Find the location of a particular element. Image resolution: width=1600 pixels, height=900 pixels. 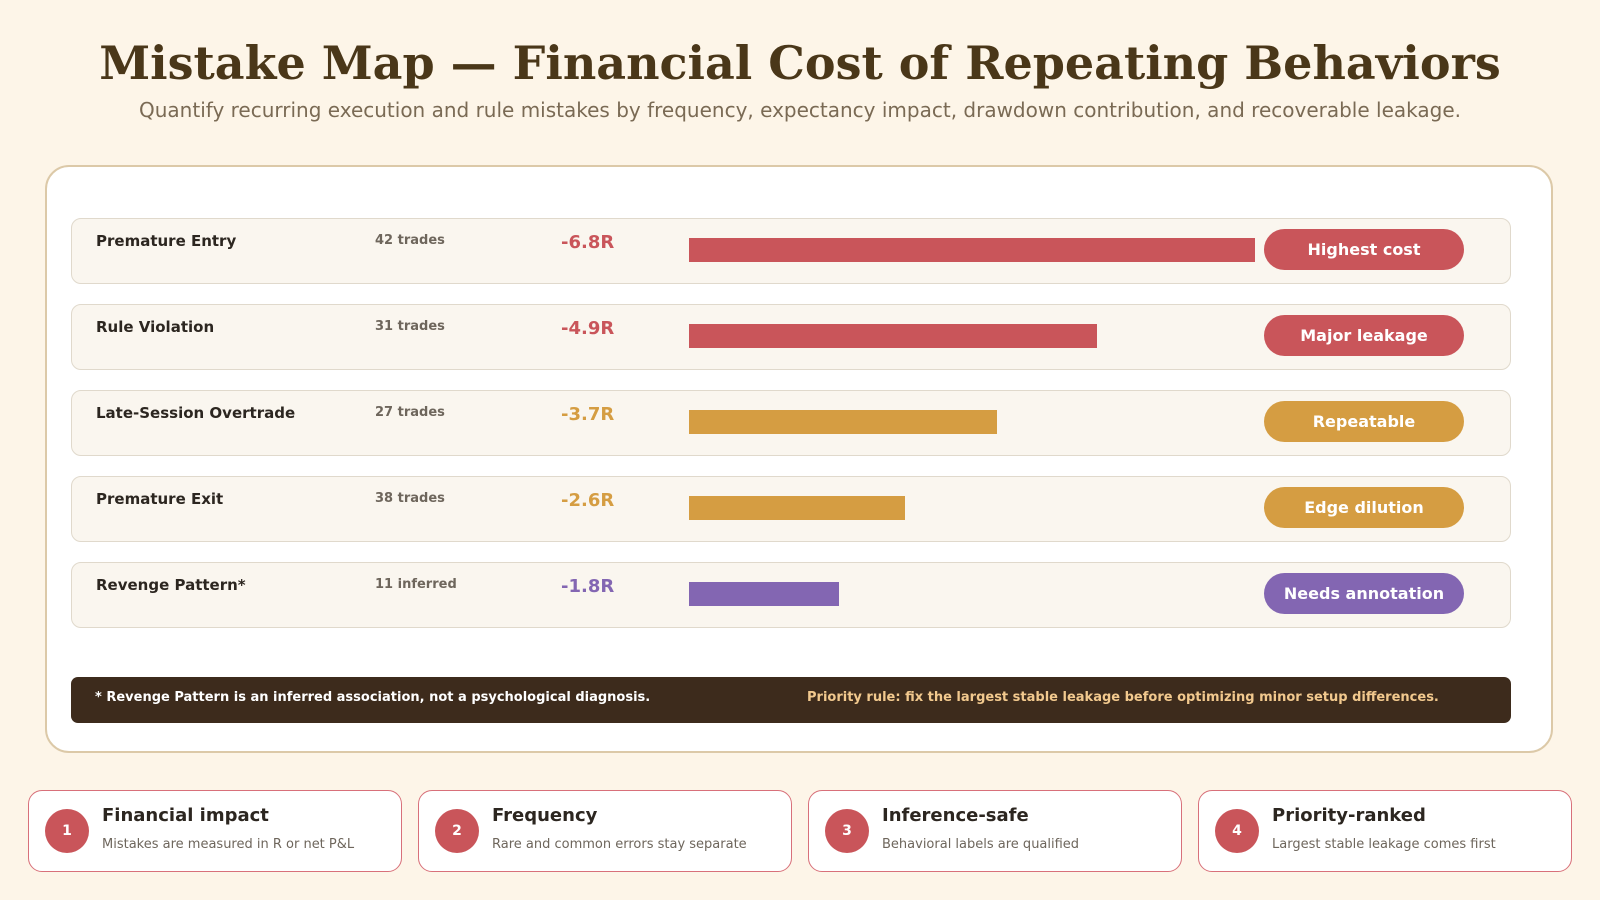

mistake-count: 27 trades is located at coordinates (410, 412).